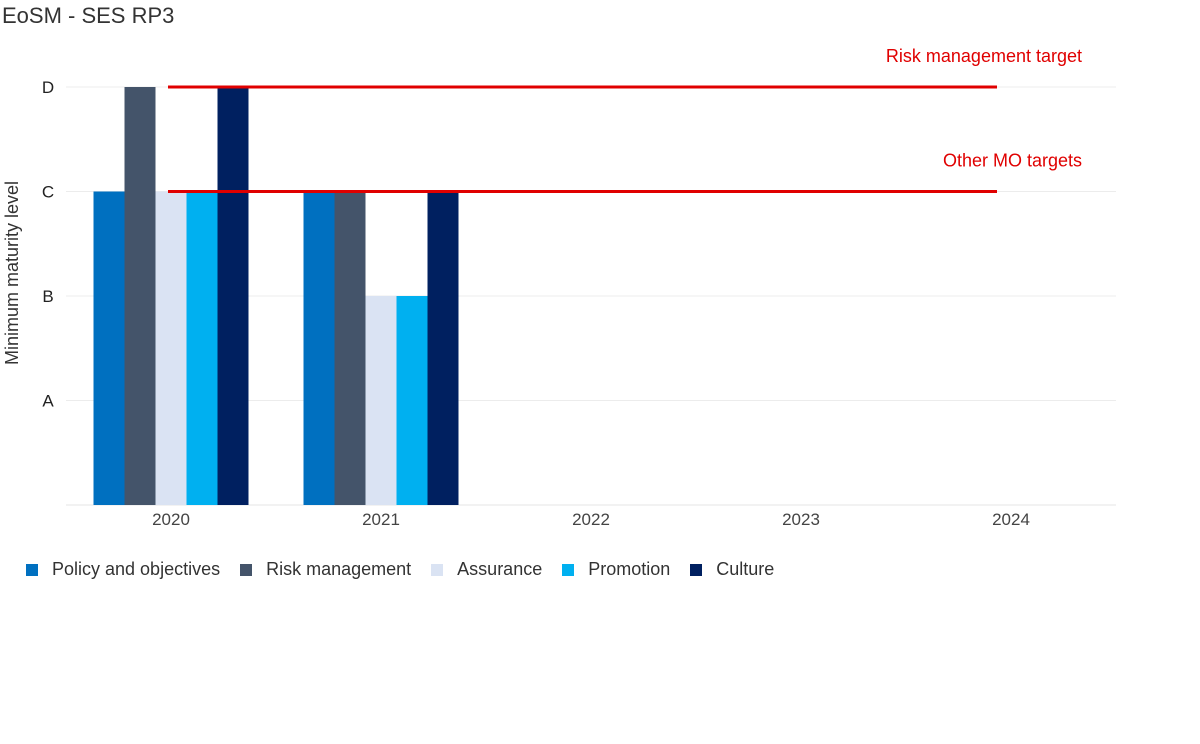 This screenshot has width=1200, height=744. Describe the element at coordinates (88, 15) in the screenshot. I see `chart-title: EoSM - SES RP3` at that location.